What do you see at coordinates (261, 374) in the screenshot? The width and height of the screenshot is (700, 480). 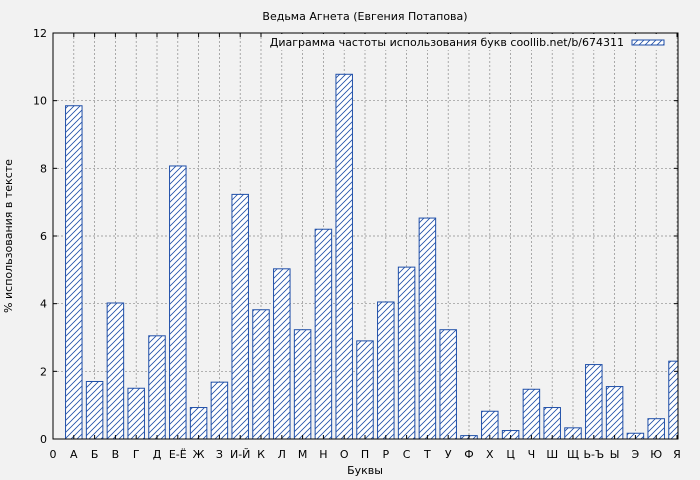 I see `bar-К` at bounding box center [261, 374].